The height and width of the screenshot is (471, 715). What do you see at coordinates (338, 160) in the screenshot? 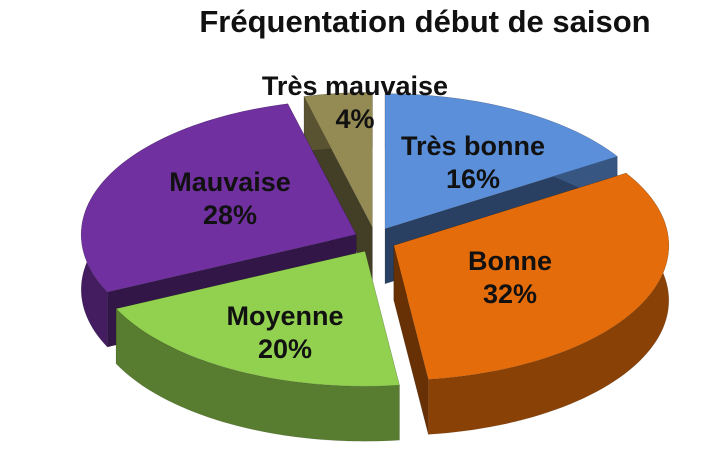
I see `slice-tres-mauvaise` at bounding box center [338, 160].